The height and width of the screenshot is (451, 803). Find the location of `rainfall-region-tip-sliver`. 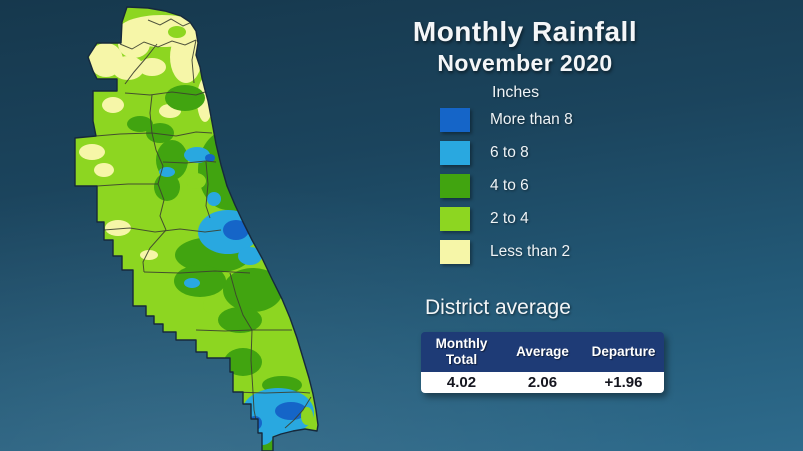

rainfall-region-tip-sliver is located at coordinates (307, 416).